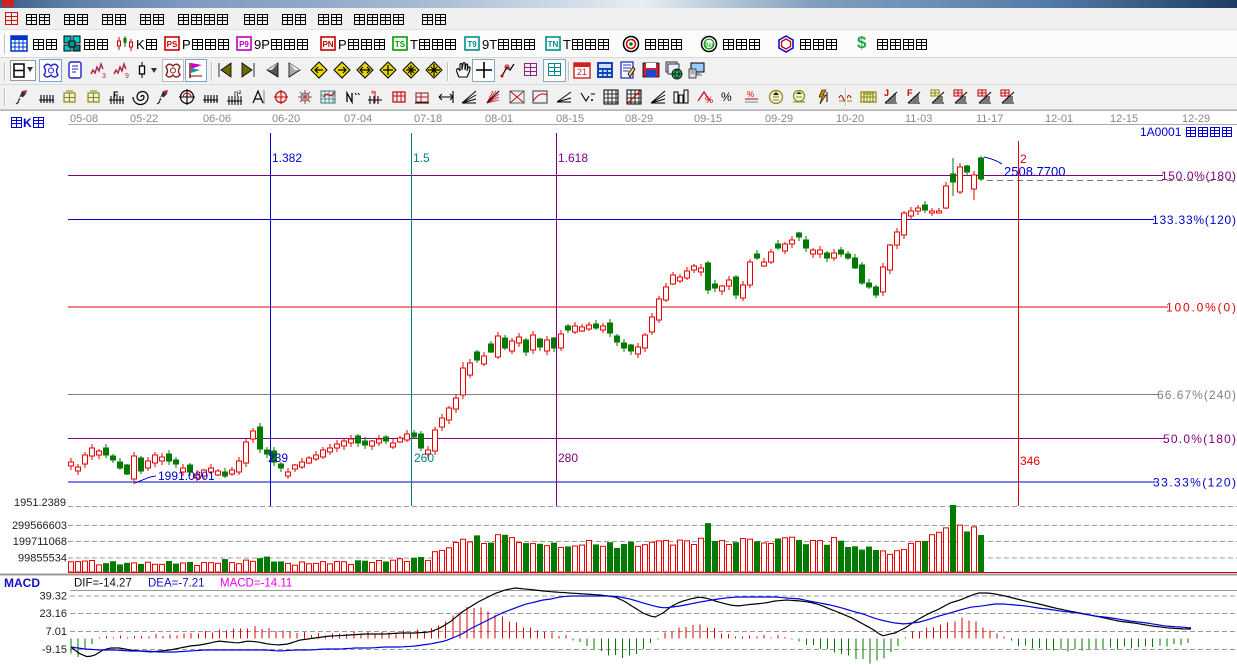 The width and height of the screenshot is (1237, 665). I want to click on svg-text: MACD, so click(22, 583).